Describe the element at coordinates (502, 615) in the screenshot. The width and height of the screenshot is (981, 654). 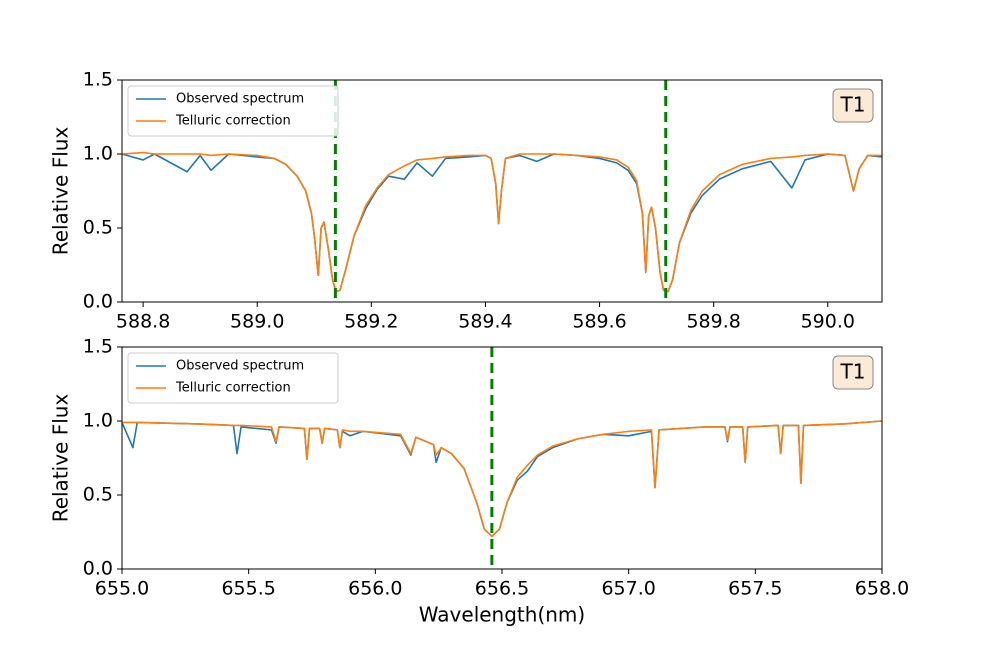
I see `x-axis-label: Wavelength(nm)` at that location.